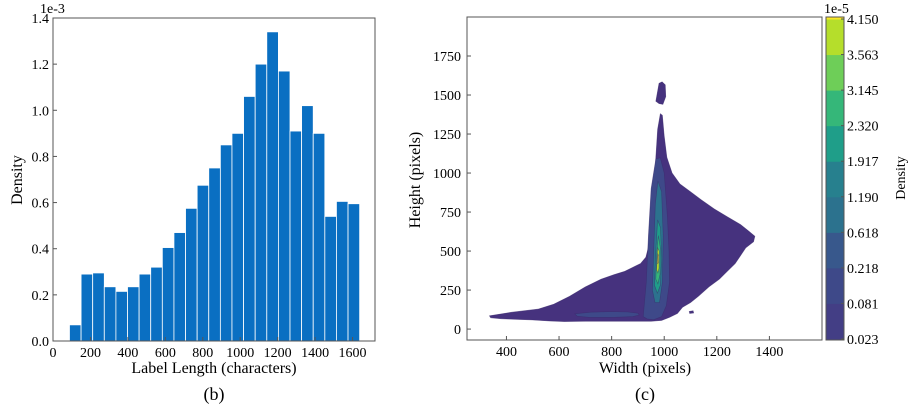 The width and height of the screenshot is (911, 406). I want to click on panel-label-b: (b), so click(214, 394).